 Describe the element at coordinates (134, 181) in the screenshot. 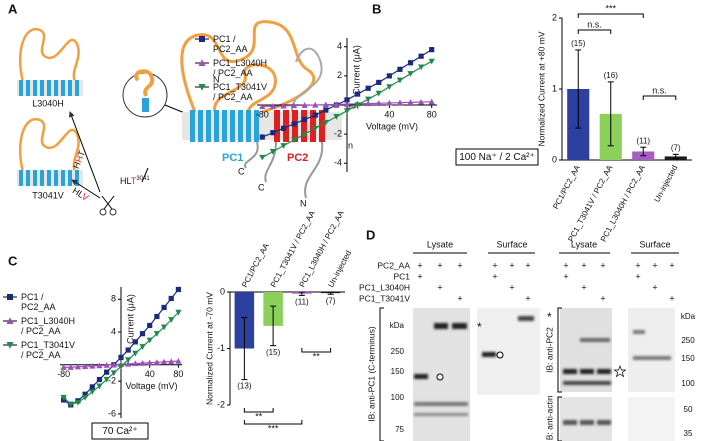

I see `site-residue: T` at that location.